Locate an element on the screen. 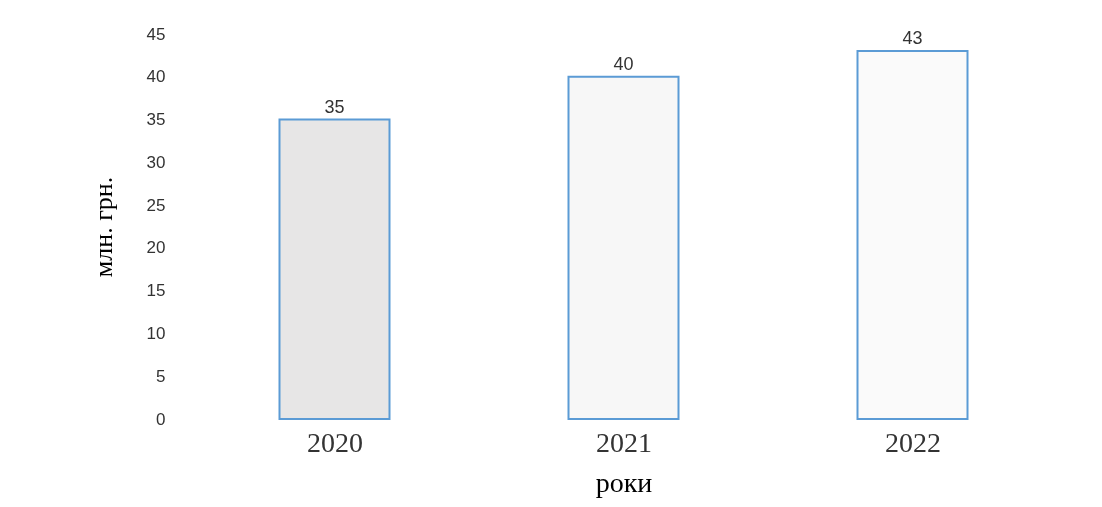 The image size is (1102, 507). y-tick-label: 25 is located at coordinates (156, 205).